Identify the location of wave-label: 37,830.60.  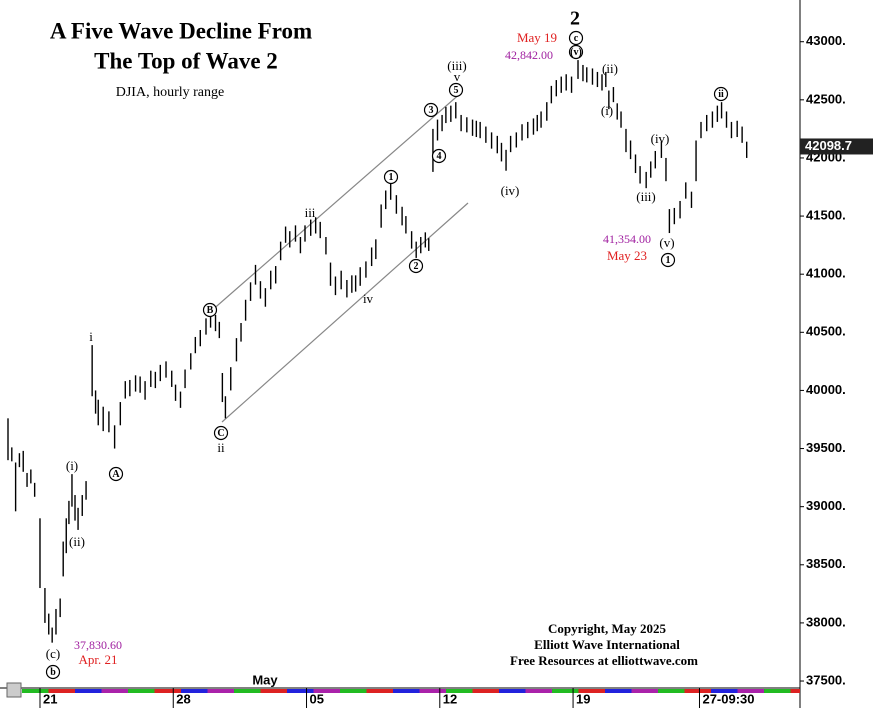
(98, 645).